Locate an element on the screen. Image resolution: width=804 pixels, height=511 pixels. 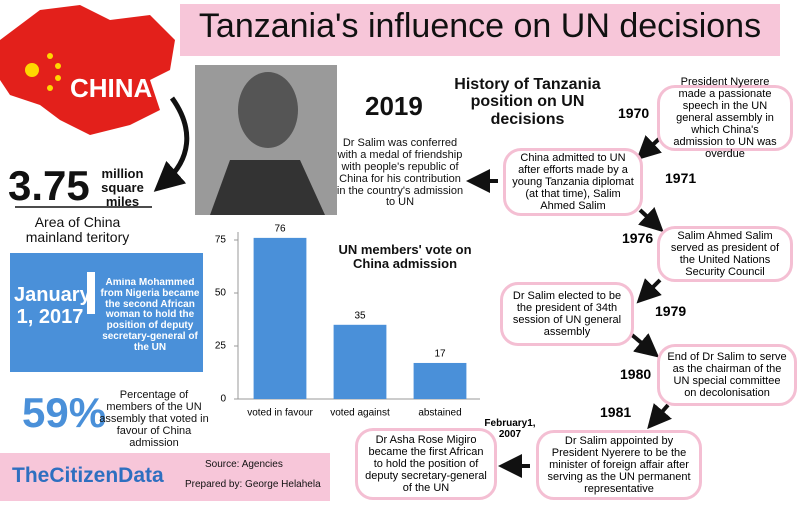
area-value: 3.75 is located at coordinates (49, 185).